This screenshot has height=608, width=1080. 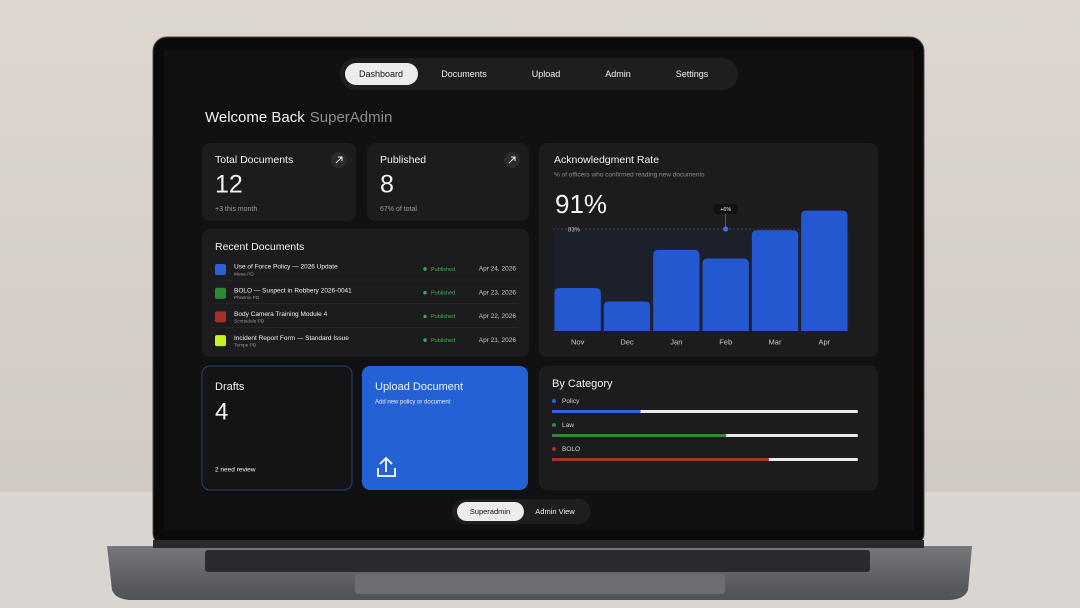 What do you see at coordinates (606, 160) in the screenshot?
I see `chart-title: Acknowledgment Rate` at bounding box center [606, 160].